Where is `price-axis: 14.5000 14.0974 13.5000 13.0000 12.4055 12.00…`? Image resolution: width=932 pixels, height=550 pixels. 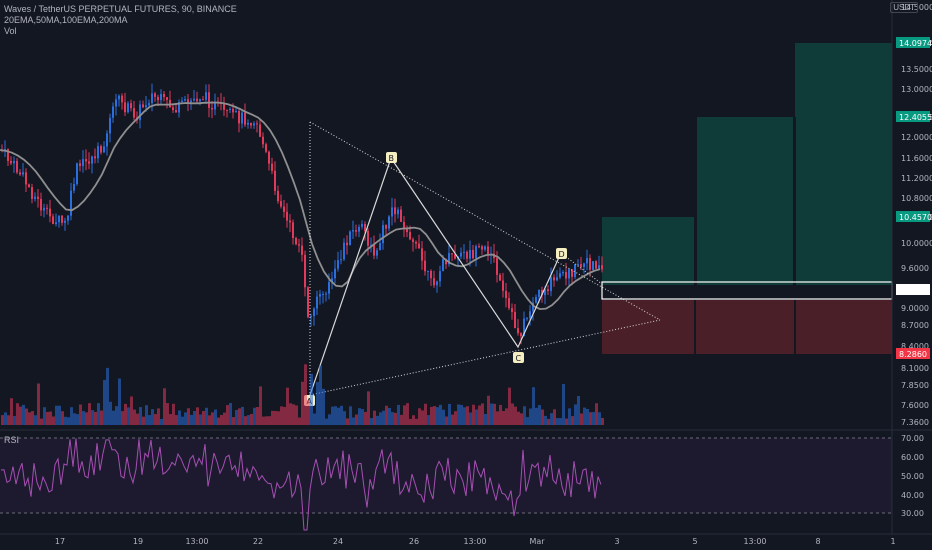 price-axis: 14.5000 14.0974 13.5000 13.0000 12.4055 12.00… is located at coordinates (914, 215).